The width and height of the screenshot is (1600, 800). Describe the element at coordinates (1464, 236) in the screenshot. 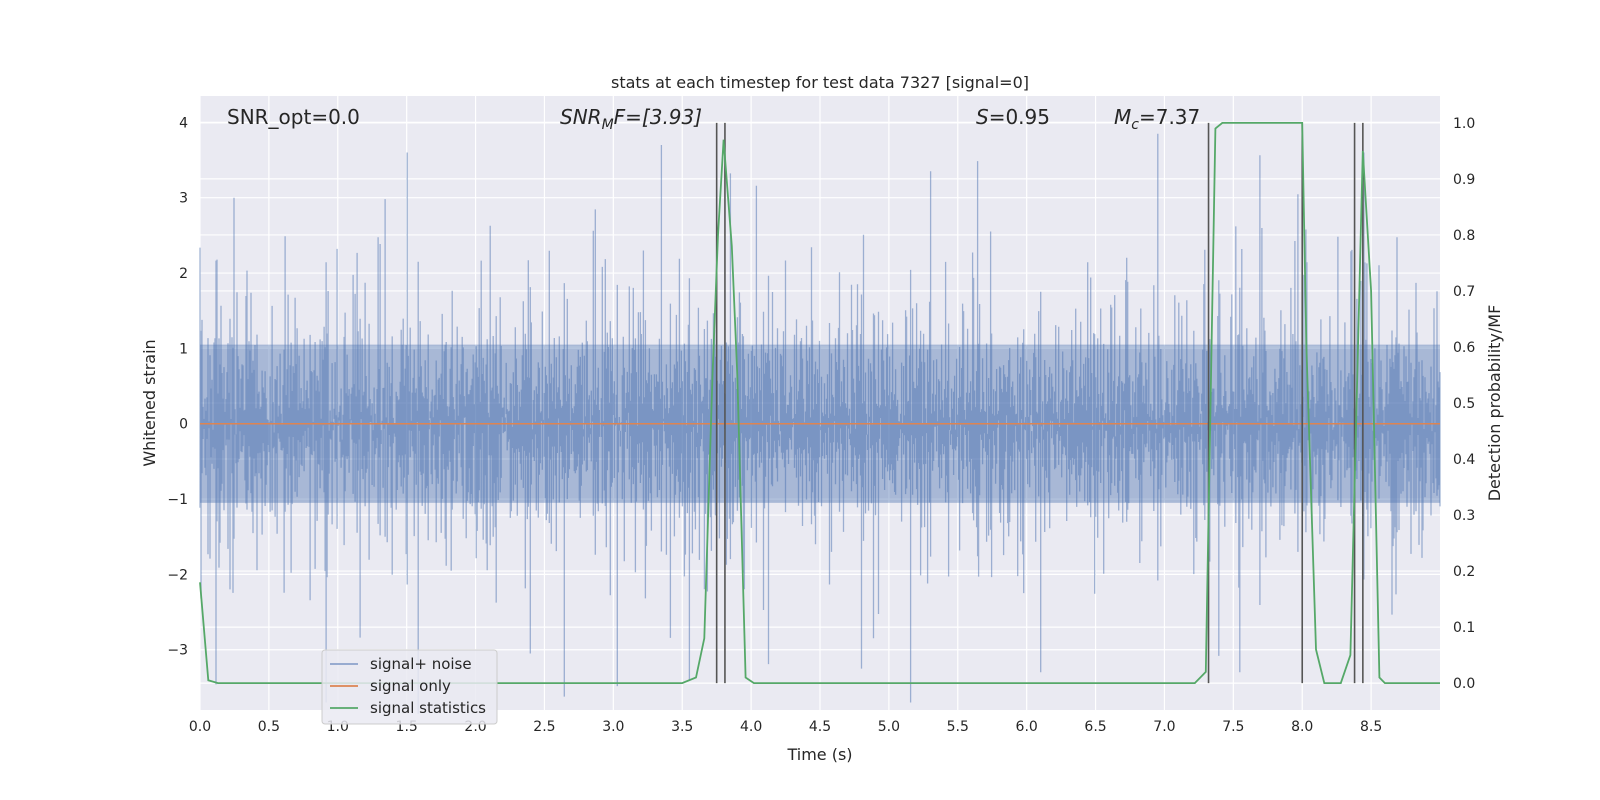

I see `y2-tick-label: 0.8` at that location.